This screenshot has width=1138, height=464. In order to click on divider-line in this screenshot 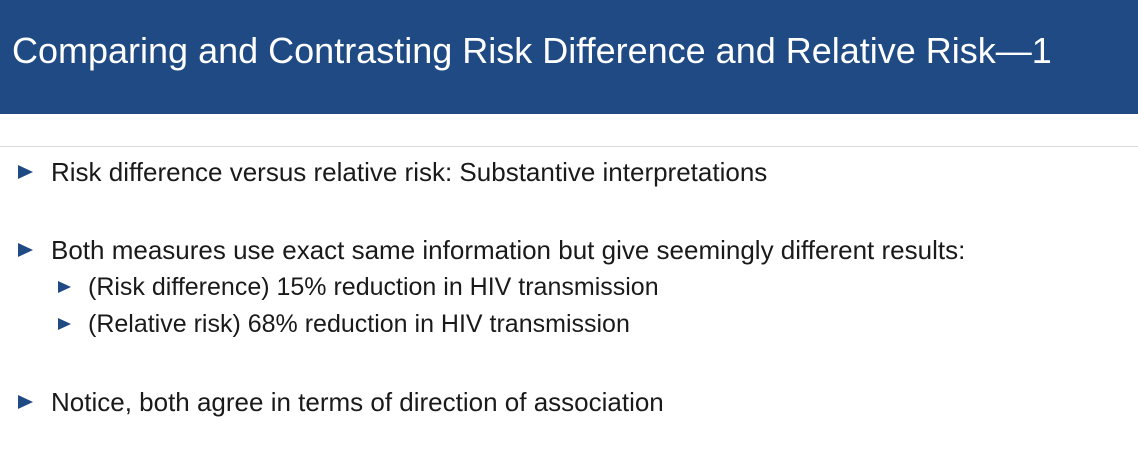, I will do `click(569, 146)`.